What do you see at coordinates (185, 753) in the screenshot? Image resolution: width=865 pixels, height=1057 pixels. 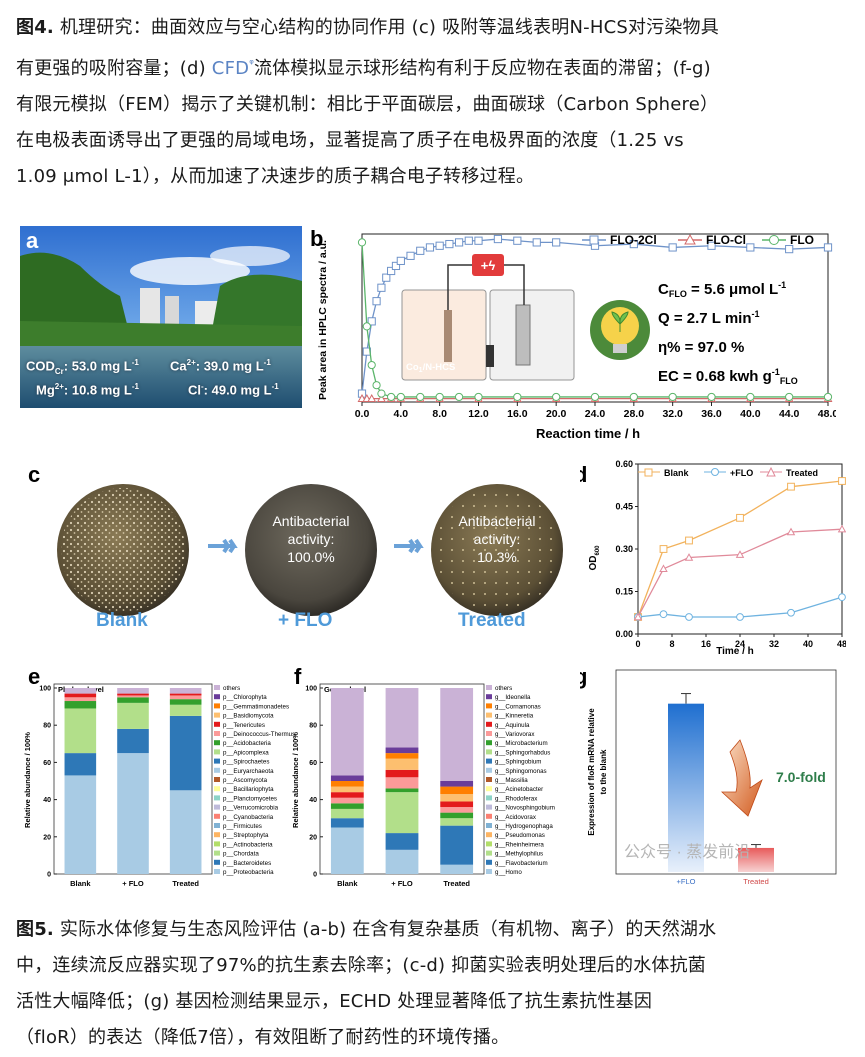 I see `stack-segment-p__Bacteroidetes` at bounding box center [185, 753].